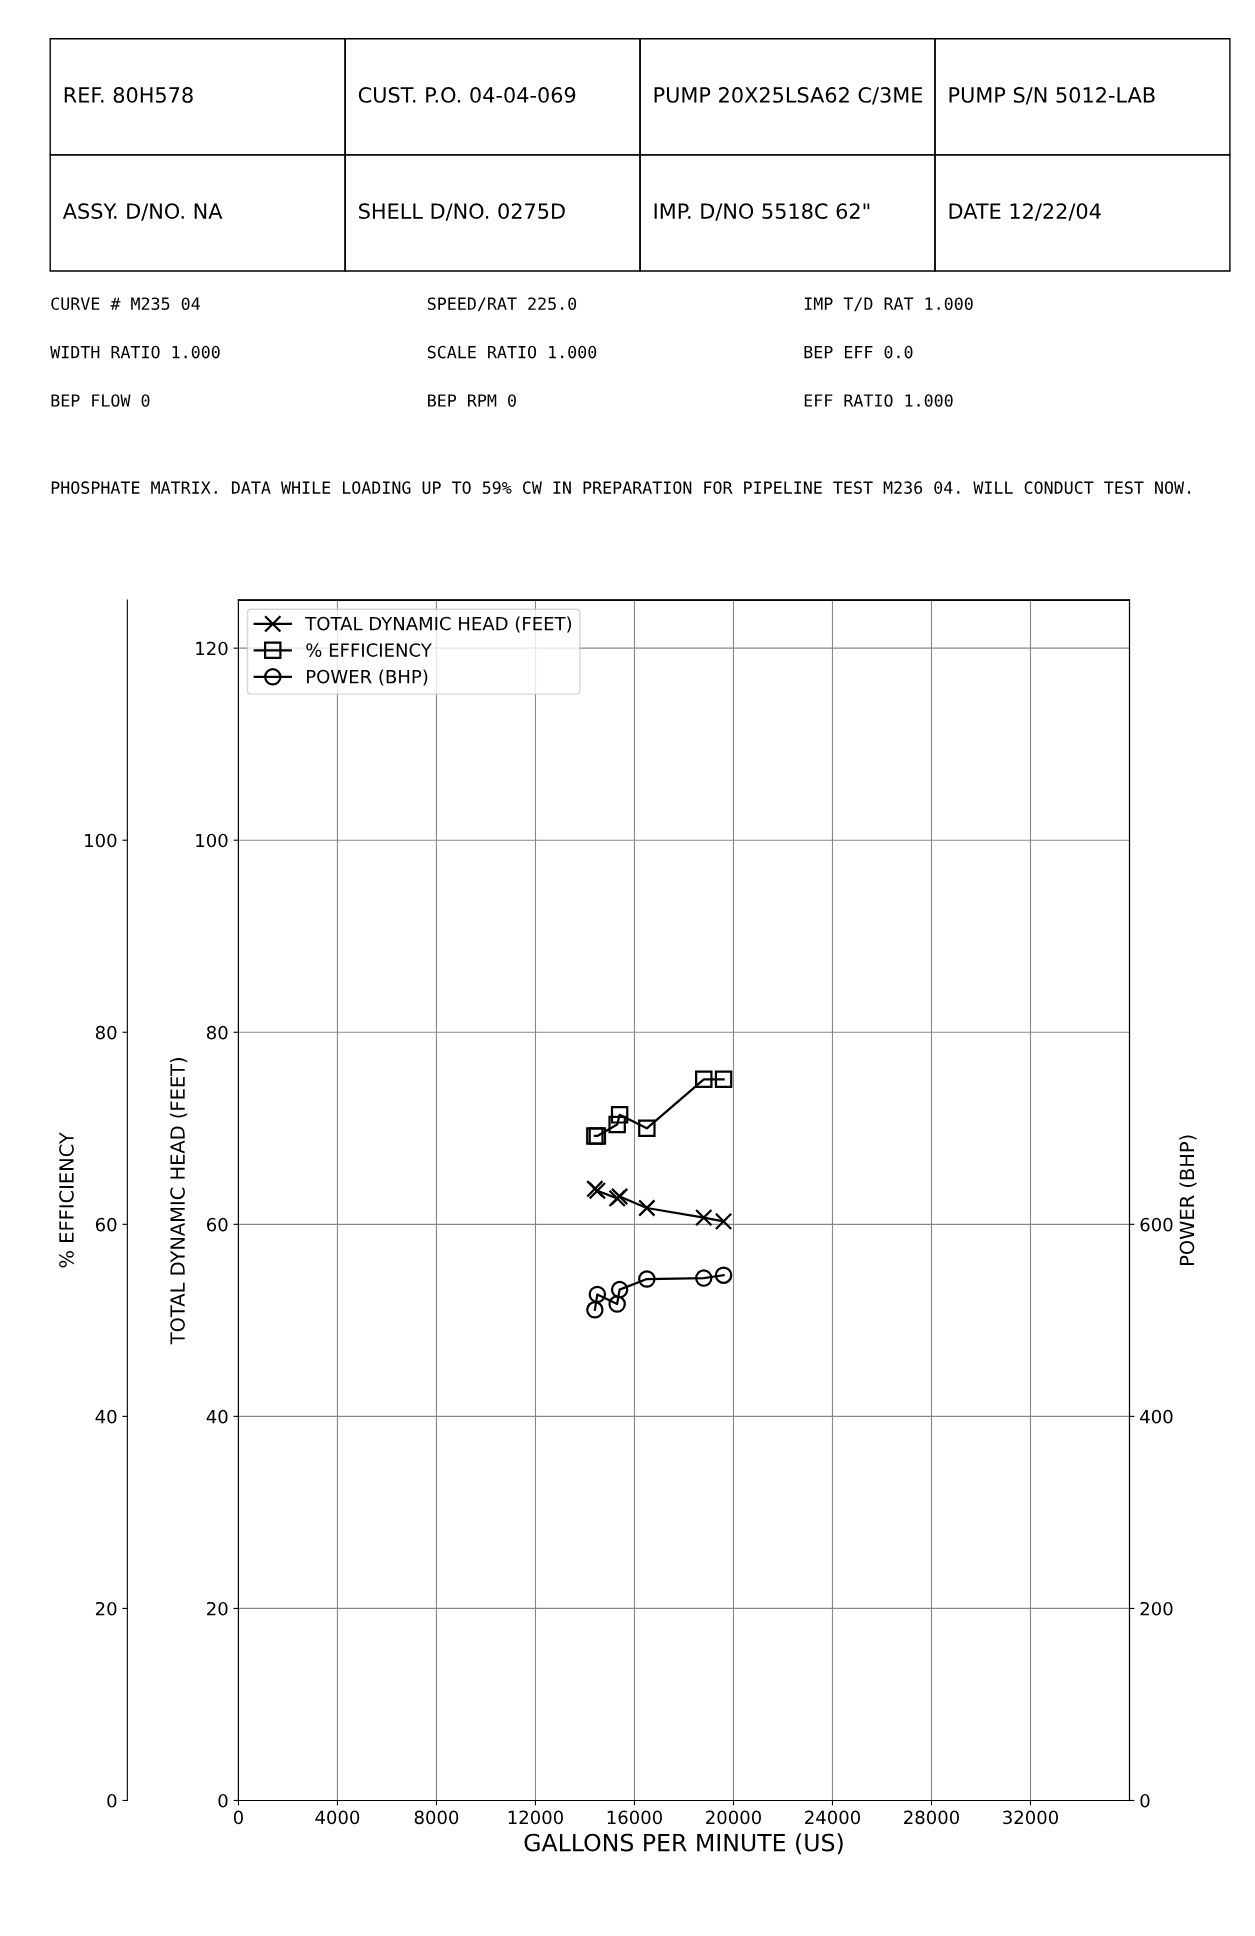 The height and width of the screenshot is (1936, 1255). Describe the element at coordinates (438, 624) in the screenshot. I see `legend-label: TOTAL DYNAMIC HEAD (FEET)` at that location.